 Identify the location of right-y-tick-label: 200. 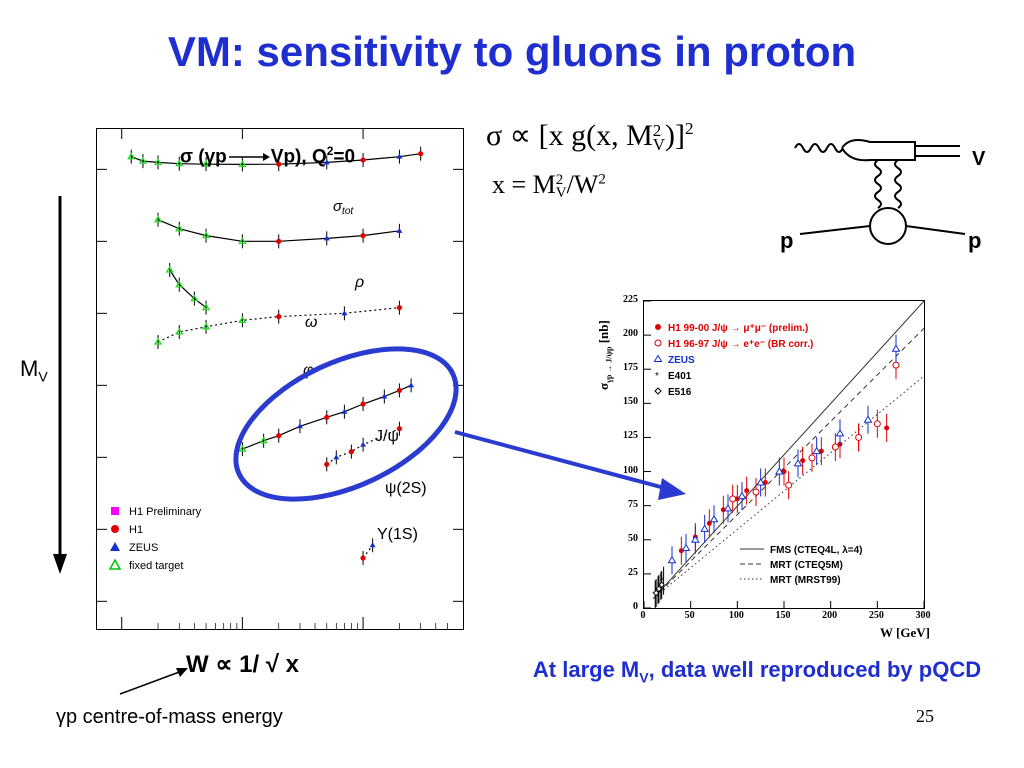
(630, 334).